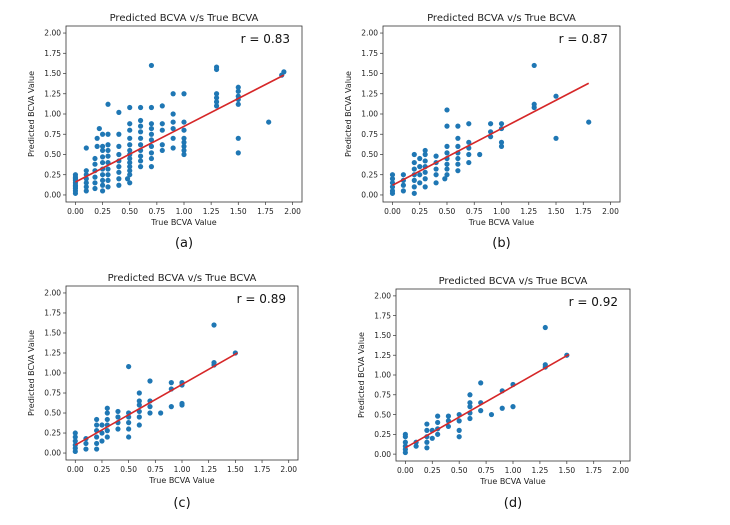 The width and height of the screenshot is (730, 525). Describe the element at coordinates (184, 243) in the screenshot. I see `panel-caption: (a)` at that location.